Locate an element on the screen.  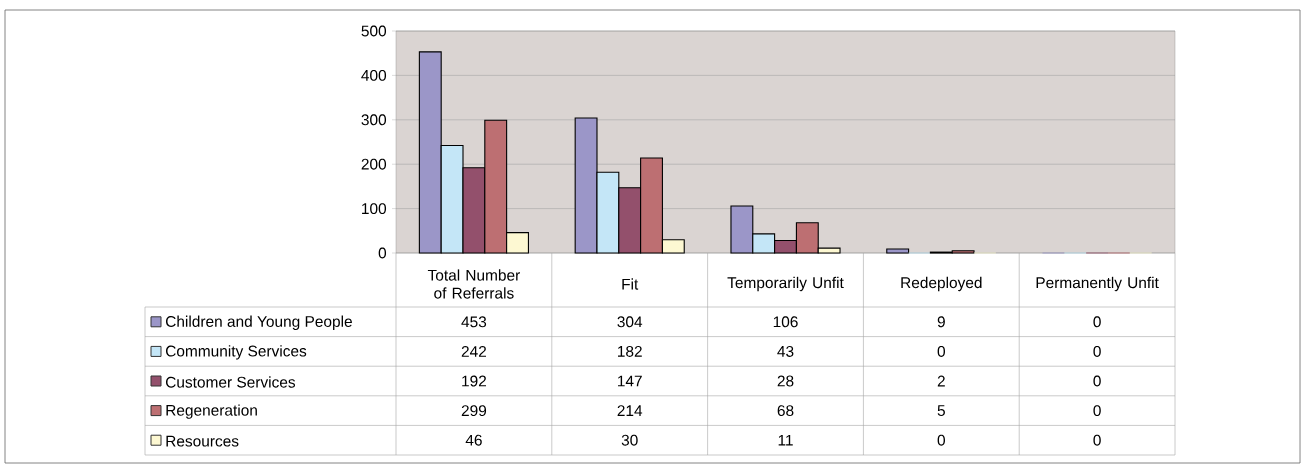
bar is located at coordinates (898, 251).